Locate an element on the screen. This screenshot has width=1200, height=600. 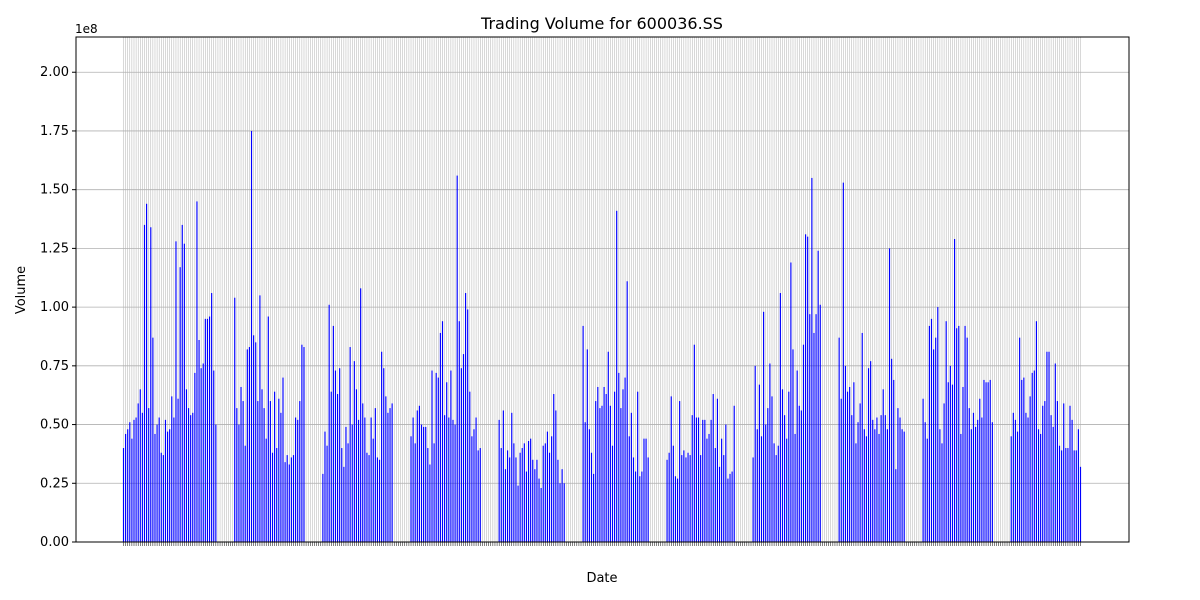
y-tick-label: 1.50 is located at coordinates (54, 190).